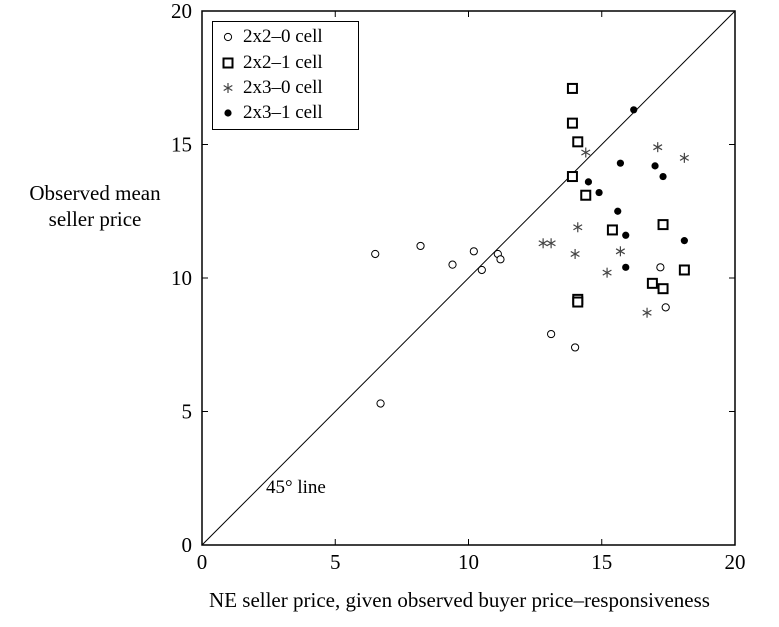 The image size is (779, 627). I want to click on y-tick-label: 20, so click(181, 11).